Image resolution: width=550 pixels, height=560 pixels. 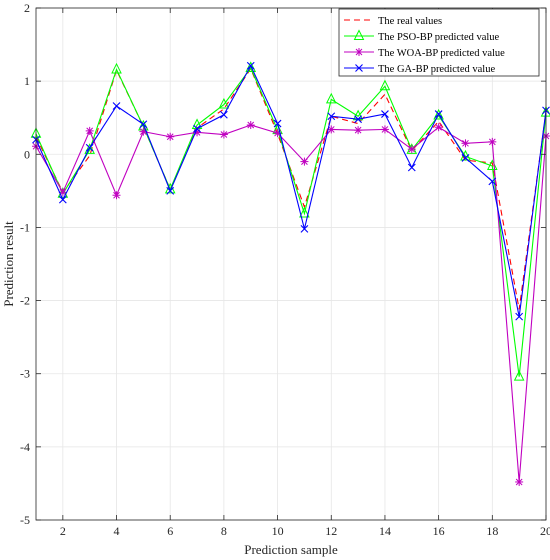 What do you see at coordinates (25, 374) in the screenshot?
I see `y-tick-label: -3` at bounding box center [25, 374].